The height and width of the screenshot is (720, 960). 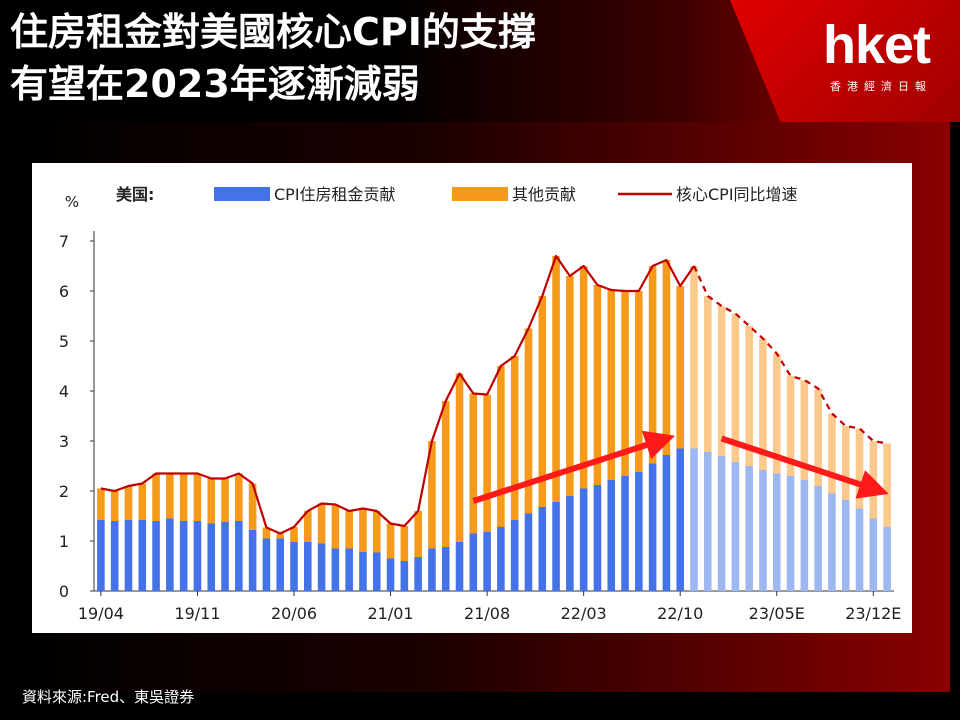 I want to click on x-tick-label: 21/08, so click(x=487, y=613).